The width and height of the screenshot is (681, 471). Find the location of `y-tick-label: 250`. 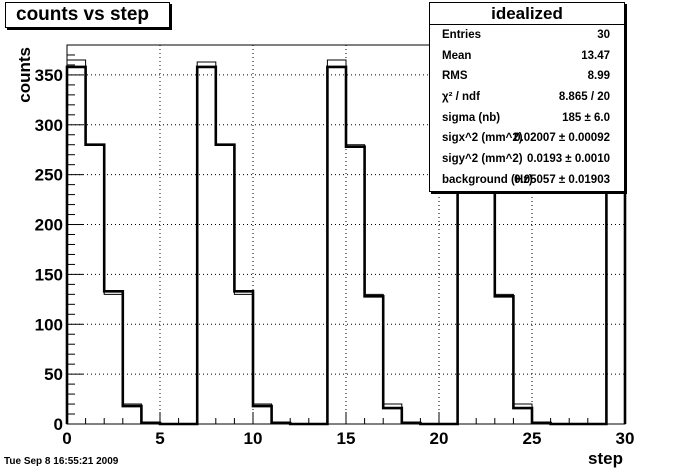

y-tick-label: 250 is located at coordinates (49, 175).